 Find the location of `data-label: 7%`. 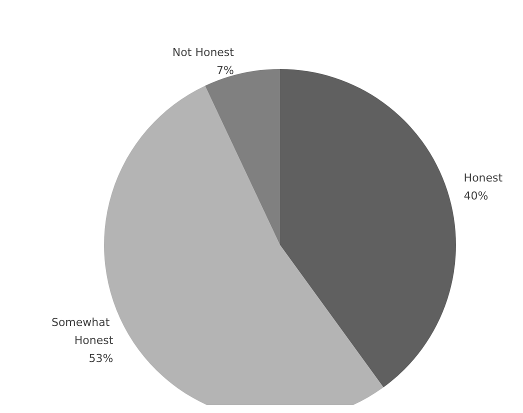

data-label: 7% is located at coordinates (225, 71).